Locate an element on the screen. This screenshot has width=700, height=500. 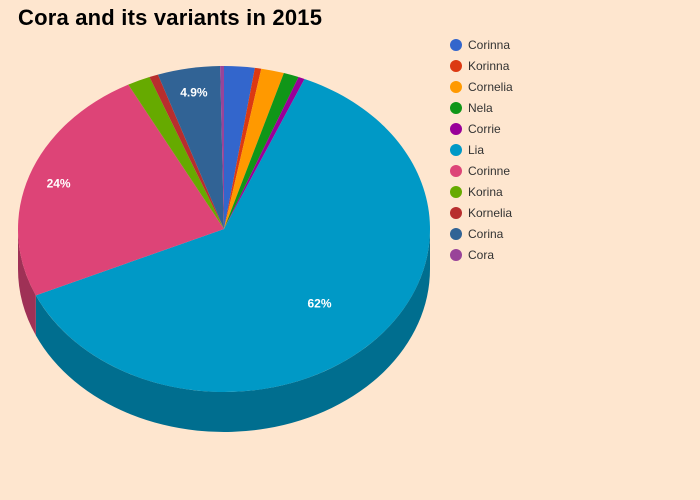
legend-label: Corinne is located at coordinates (489, 170).